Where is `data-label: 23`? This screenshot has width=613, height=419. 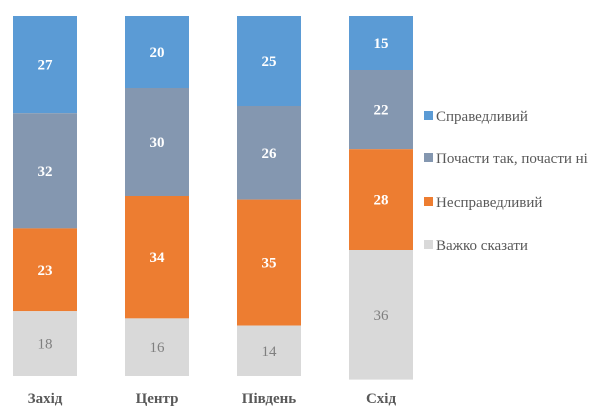
data-label: 23 is located at coordinates (45, 271).